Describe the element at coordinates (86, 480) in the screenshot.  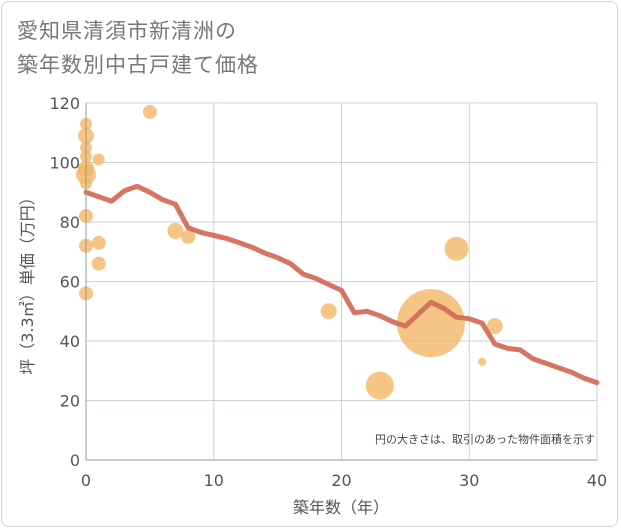
I see `x-tick-label: 0` at that location.